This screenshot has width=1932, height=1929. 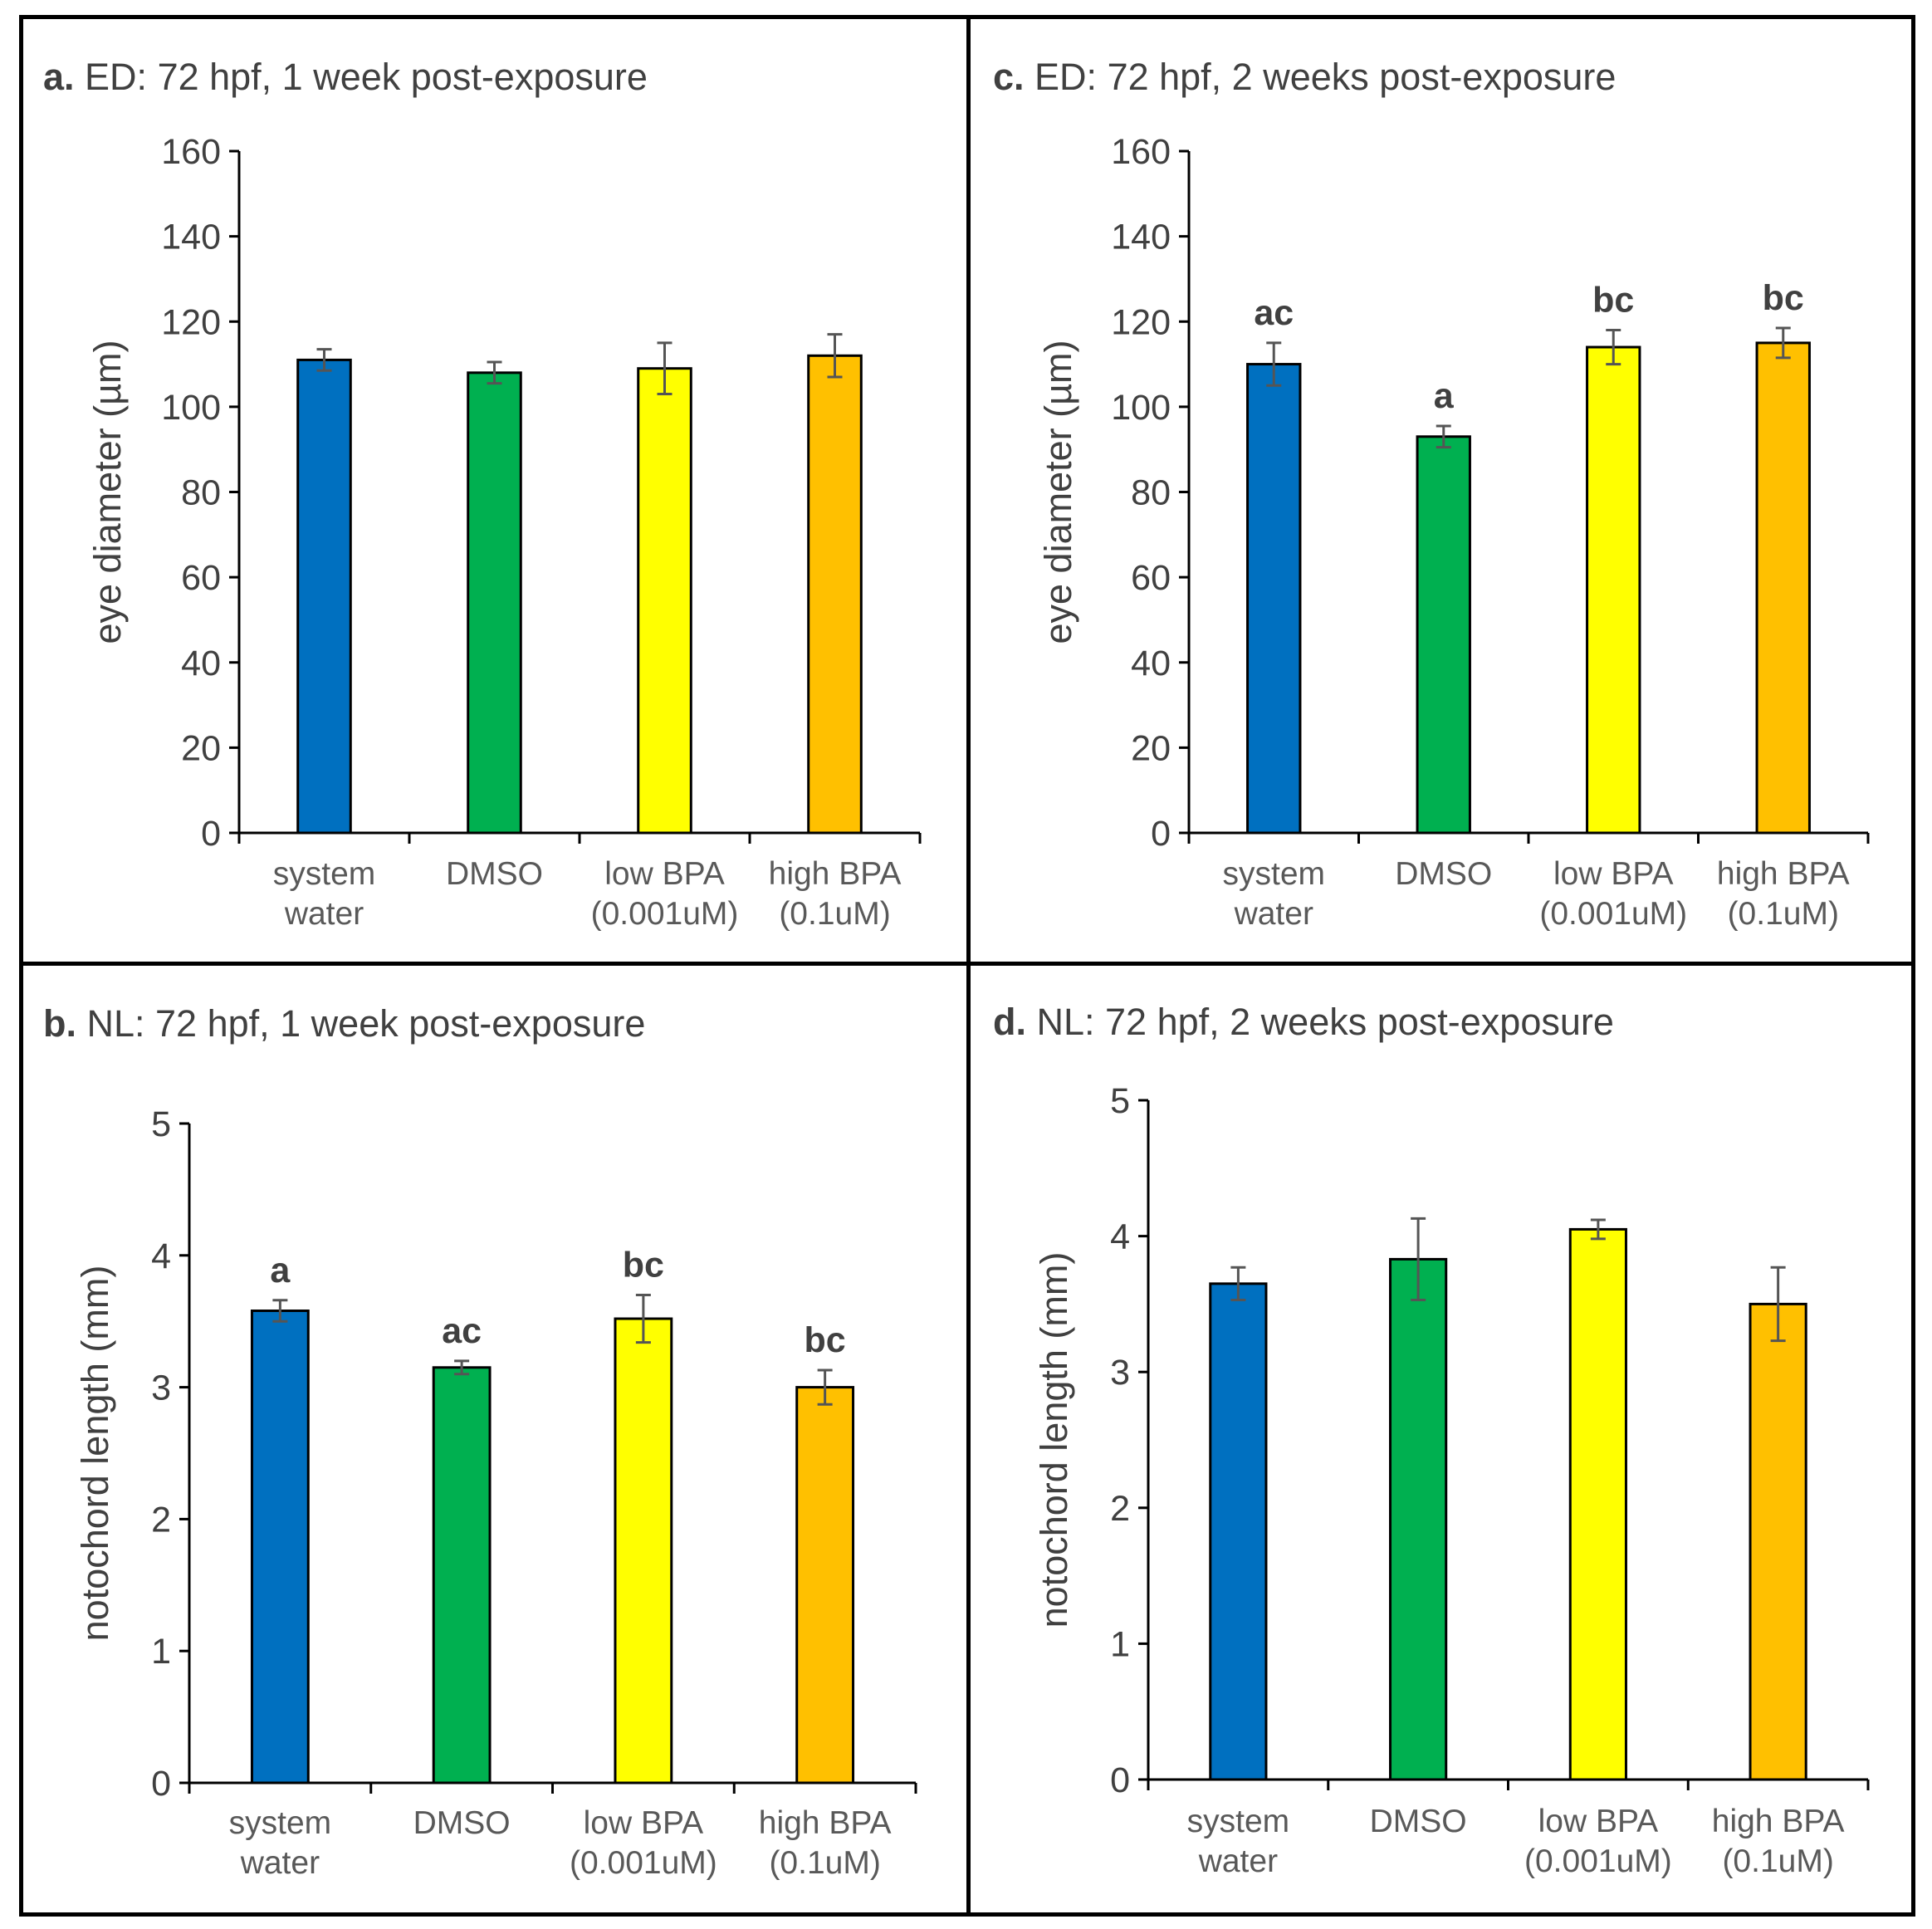 What do you see at coordinates (366, 77) in the screenshot?
I see `panel-title-text-a: ED: 72 hpf, 1 week post-exposure` at bounding box center [366, 77].